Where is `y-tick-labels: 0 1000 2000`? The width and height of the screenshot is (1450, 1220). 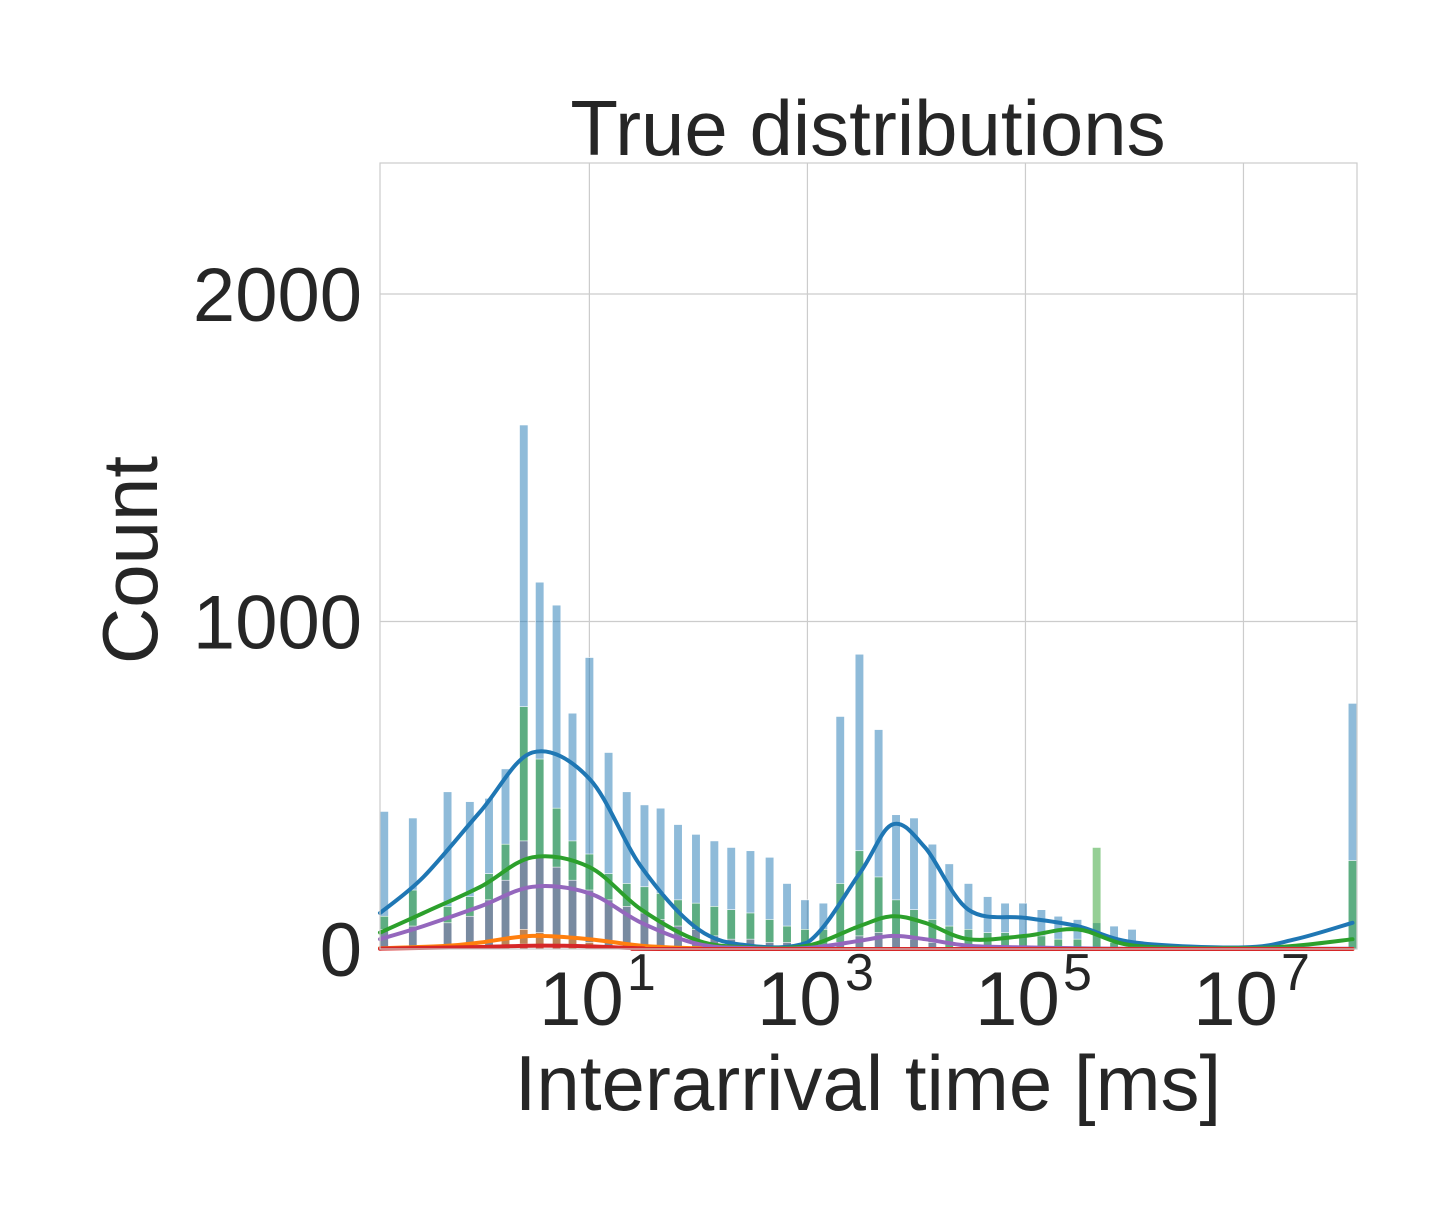
y-tick-labels: 0 1000 2000 is located at coordinates (277, 623).